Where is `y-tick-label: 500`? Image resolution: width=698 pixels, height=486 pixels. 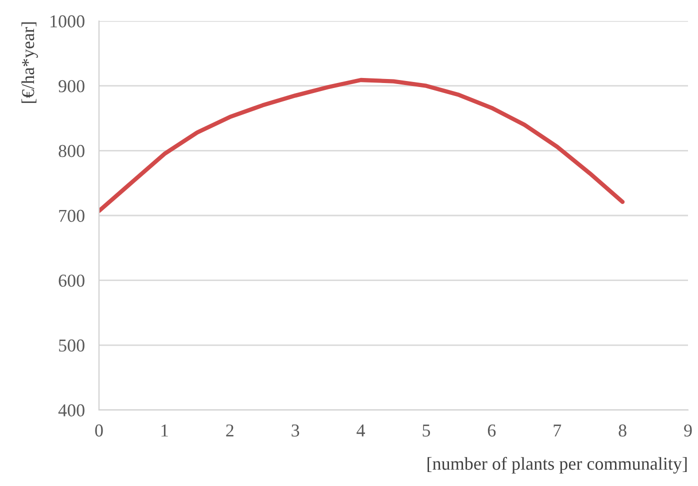 y-tick-label: 500 is located at coordinates (71, 345).